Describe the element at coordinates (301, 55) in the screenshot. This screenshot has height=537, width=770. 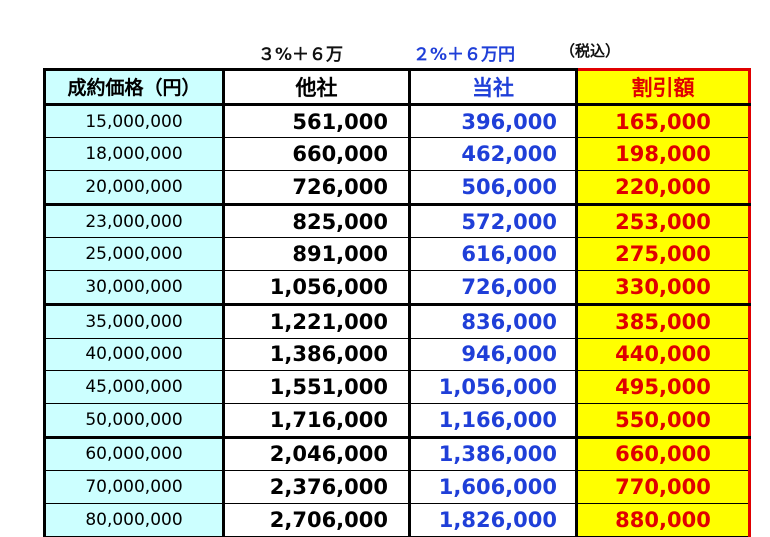
I see `other-company-formula: ３%＋６万` at that location.